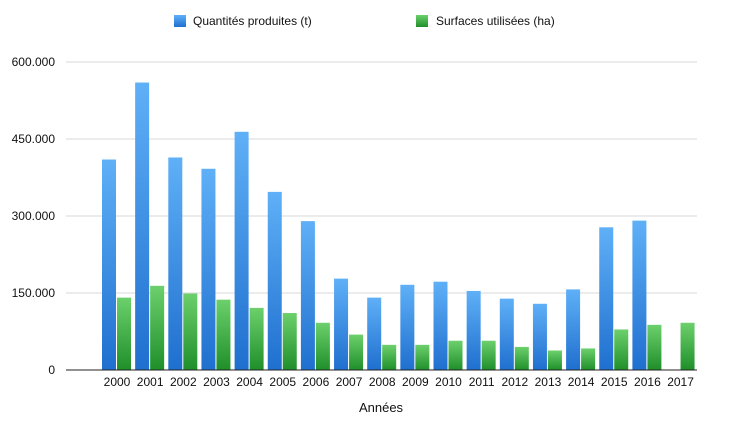 The image size is (734, 426). I want to click on bar-series-2-2000, so click(124, 333).